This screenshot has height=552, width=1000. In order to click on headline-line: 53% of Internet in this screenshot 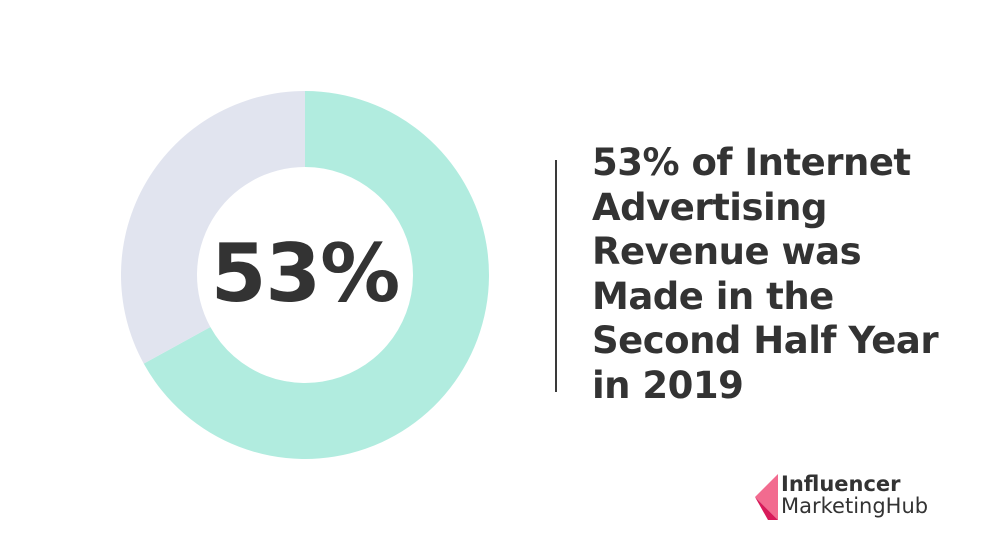, I will do `click(751, 162)`.